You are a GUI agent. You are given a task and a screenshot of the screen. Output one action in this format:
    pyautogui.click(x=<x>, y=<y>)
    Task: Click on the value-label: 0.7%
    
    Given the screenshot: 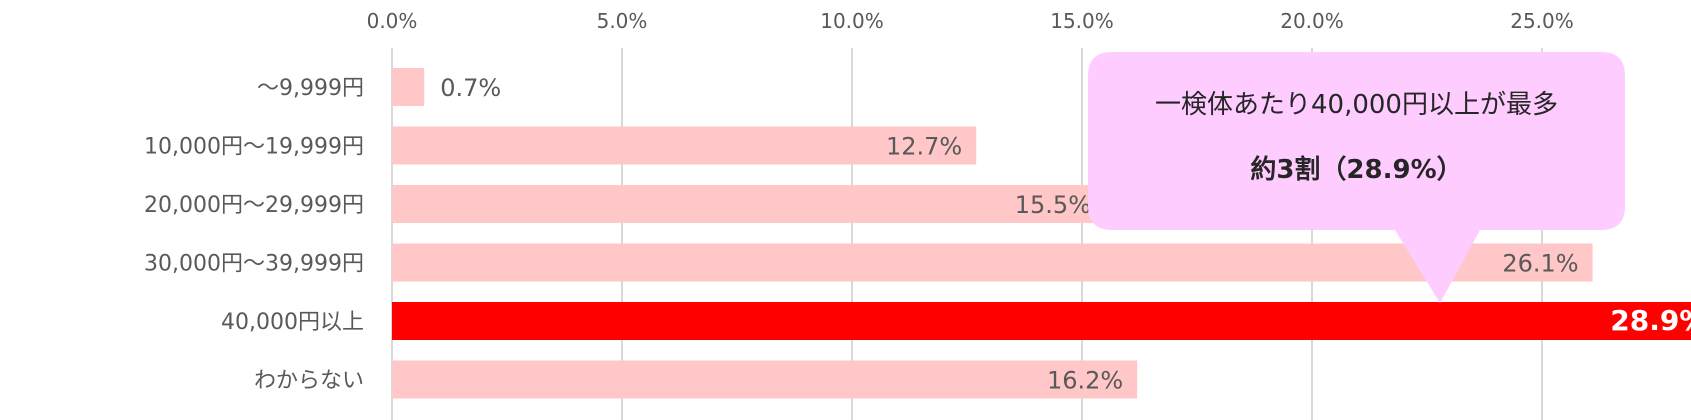 What is the action you would take?
    pyautogui.click(x=470, y=88)
    